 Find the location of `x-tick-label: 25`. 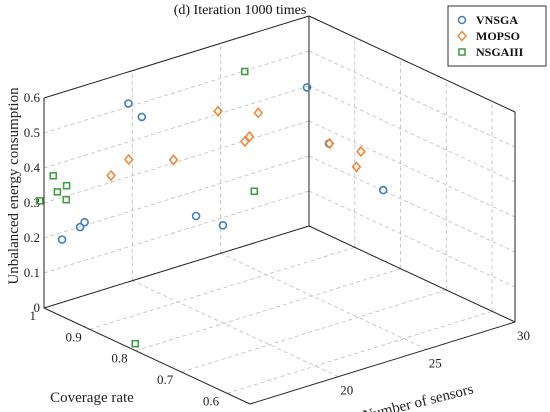

x-tick-label: 25 is located at coordinates (435, 362).